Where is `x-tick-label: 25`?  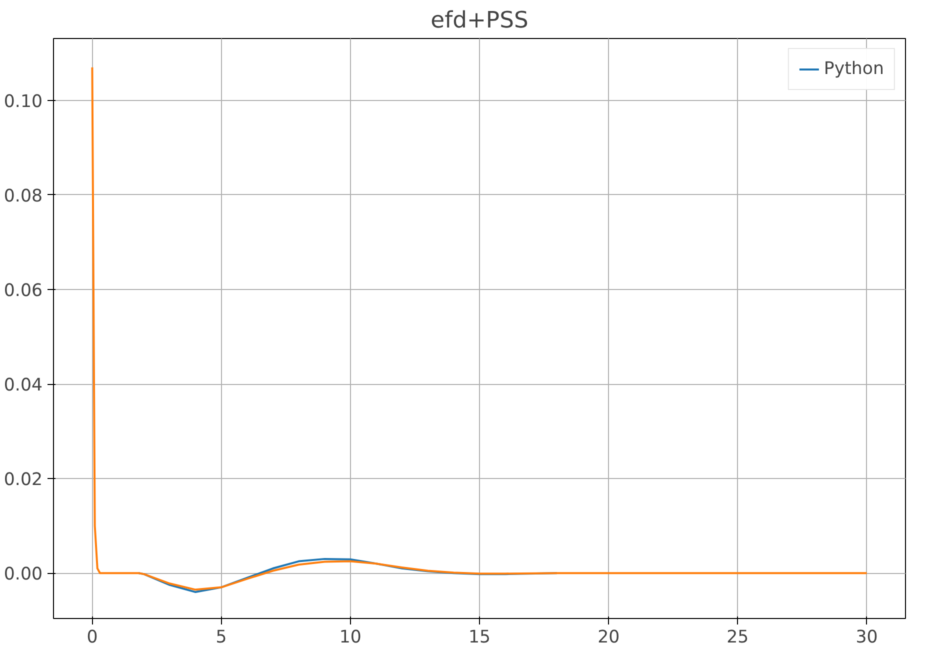 x-tick-label: 25 is located at coordinates (737, 638).